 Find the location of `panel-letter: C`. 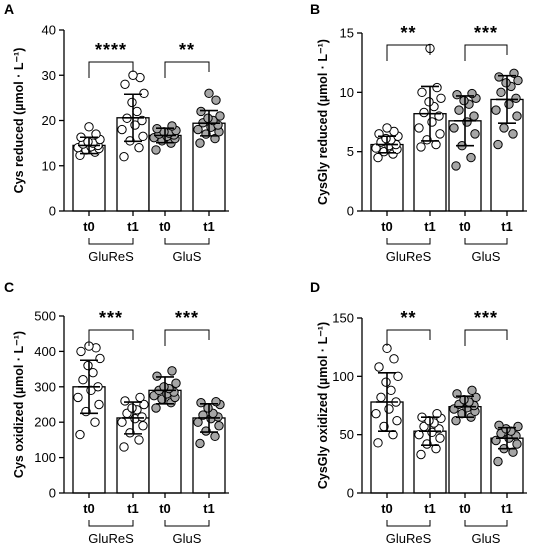

panel-letter: C is located at coordinates (9, 287).